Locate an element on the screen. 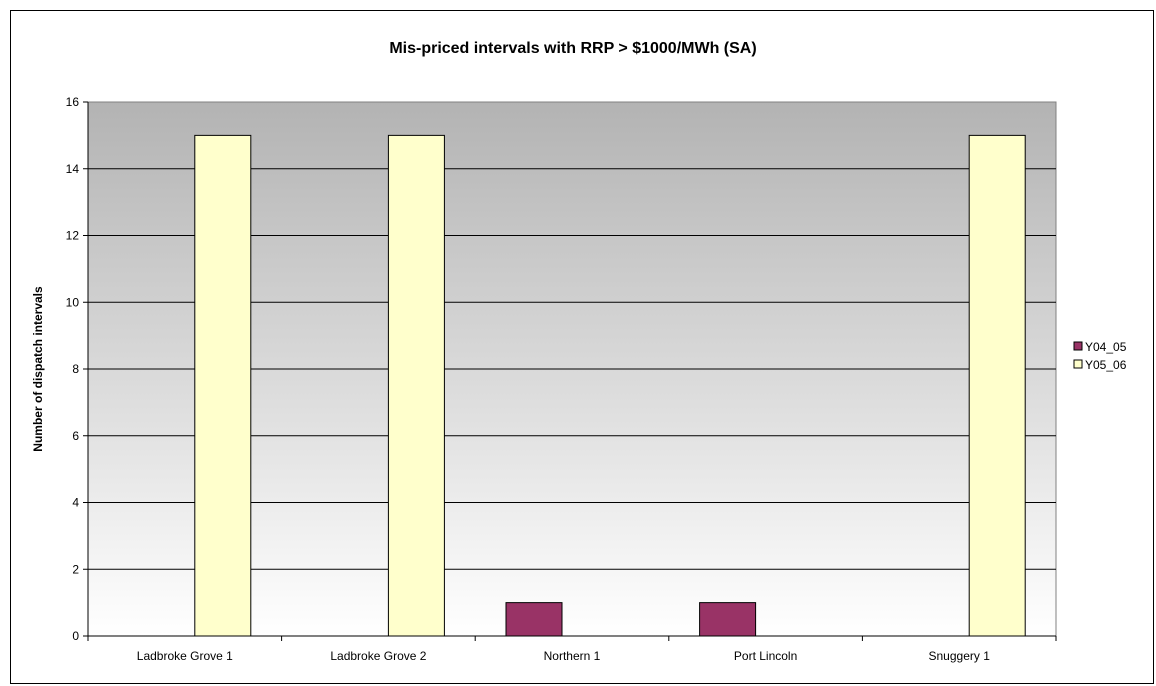  legend: Y04_05 Y05_06 is located at coordinates (1100, 356).